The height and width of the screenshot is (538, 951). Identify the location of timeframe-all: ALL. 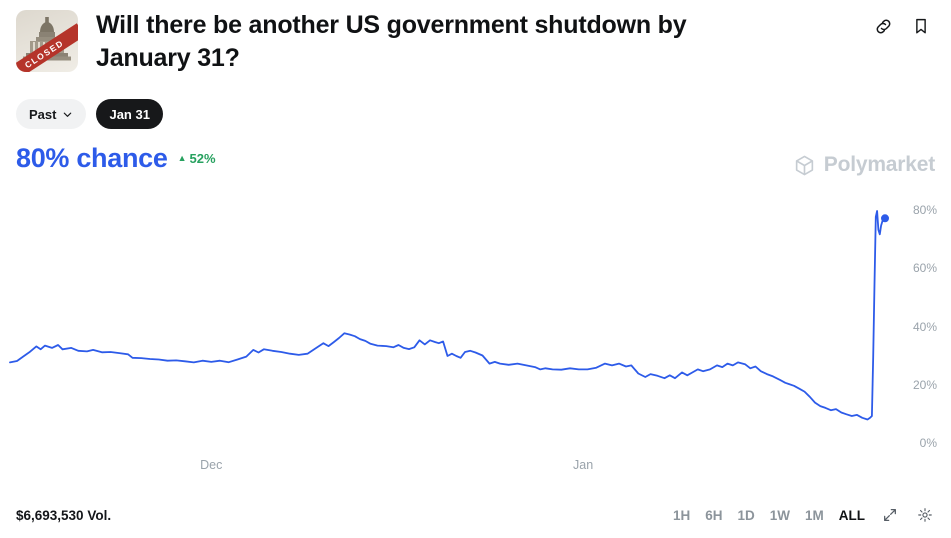
(851, 515).